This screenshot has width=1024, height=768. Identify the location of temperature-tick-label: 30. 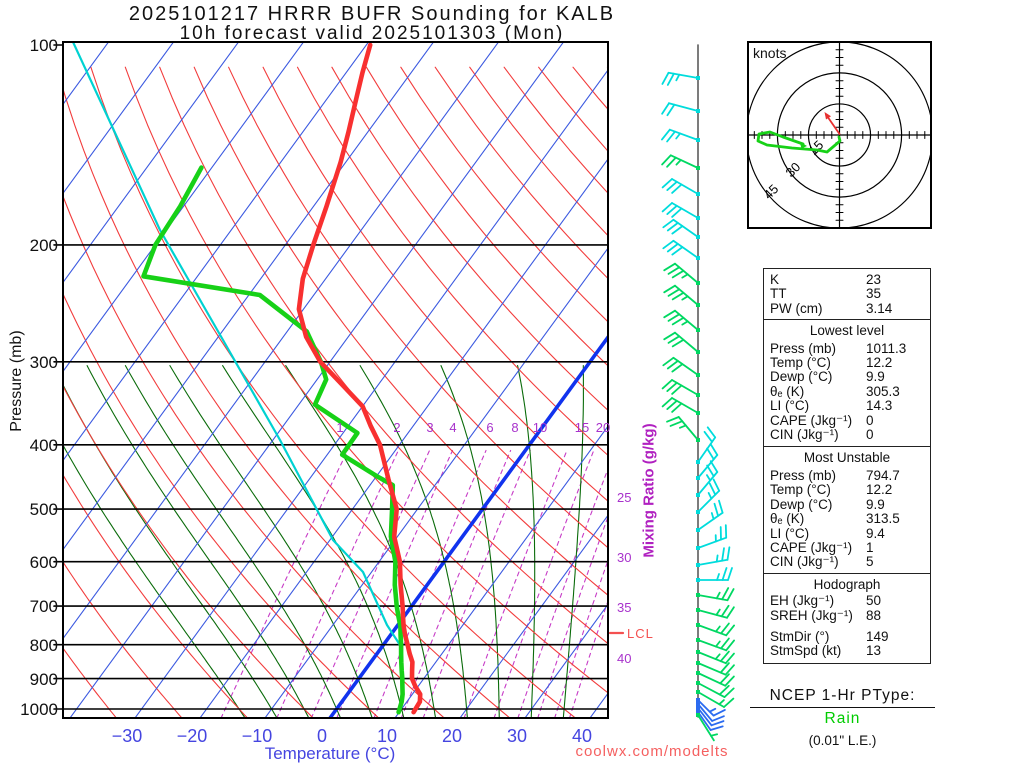
(517, 736).